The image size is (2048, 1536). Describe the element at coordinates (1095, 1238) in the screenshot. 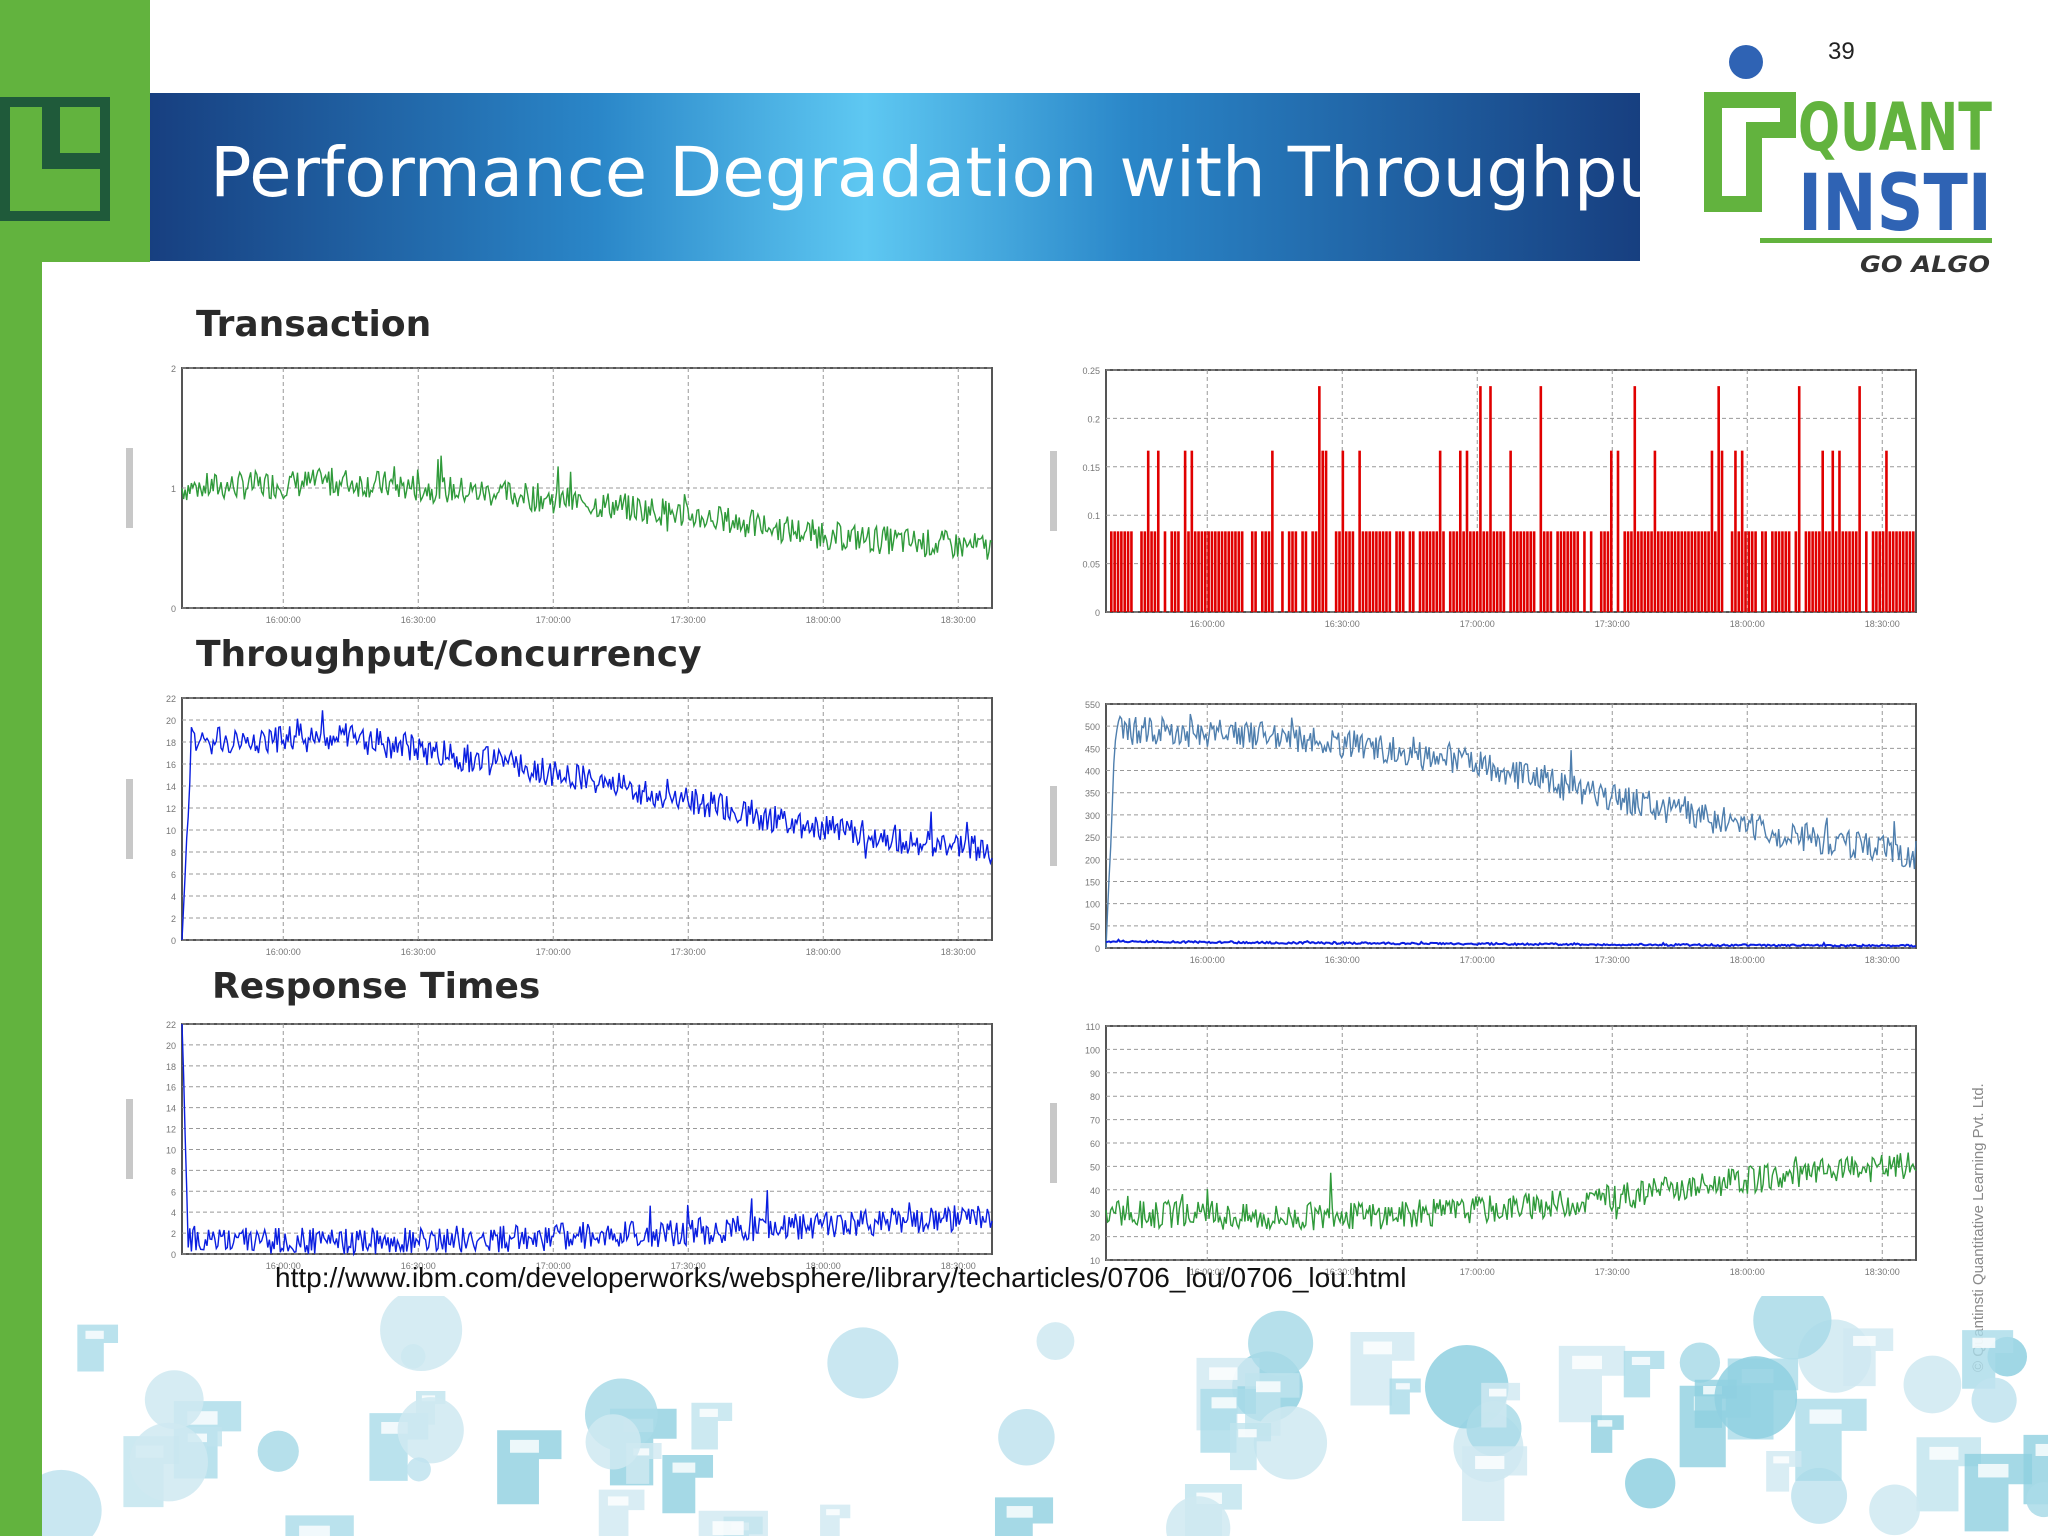

I see `y-tick-label: 20` at that location.